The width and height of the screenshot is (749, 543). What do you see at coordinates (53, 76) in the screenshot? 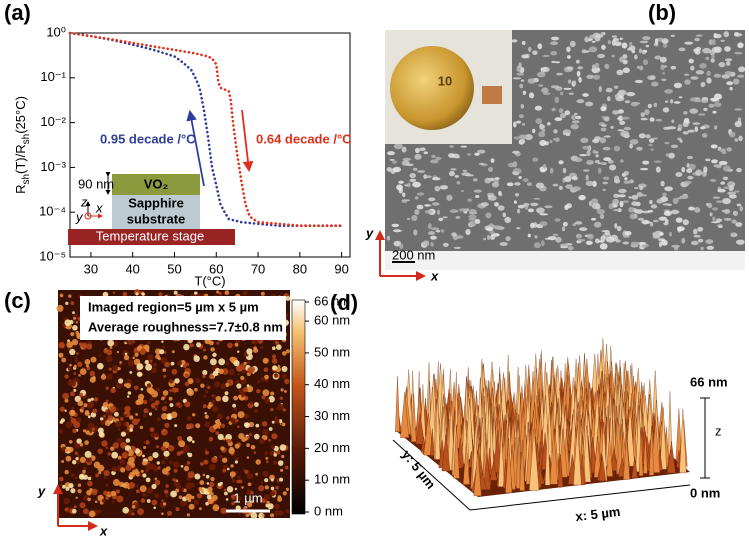
I see `y-tick-label: 10⁻¹` at bounding box center [53, 76].